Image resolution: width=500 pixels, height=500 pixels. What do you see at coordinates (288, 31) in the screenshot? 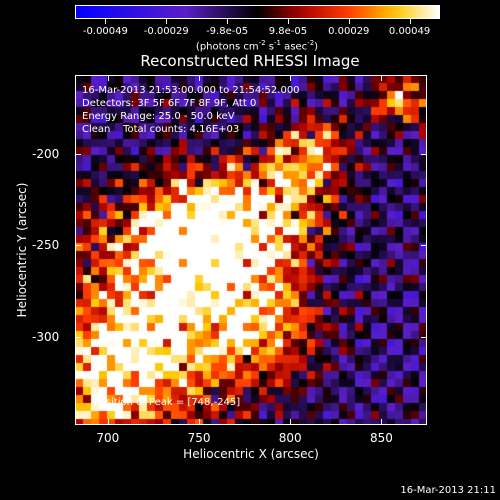
I see `colorbar-tick-label: 9.8e-05` at bounding box center [288, 31].